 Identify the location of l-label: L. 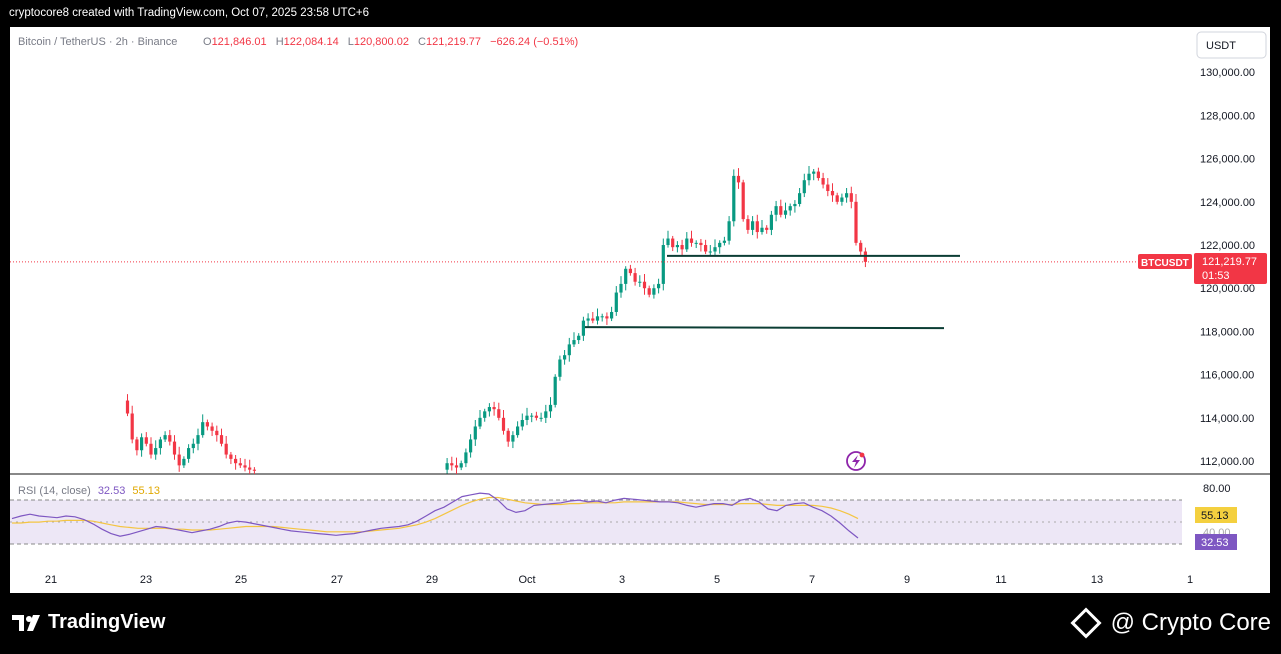
(351, 42).